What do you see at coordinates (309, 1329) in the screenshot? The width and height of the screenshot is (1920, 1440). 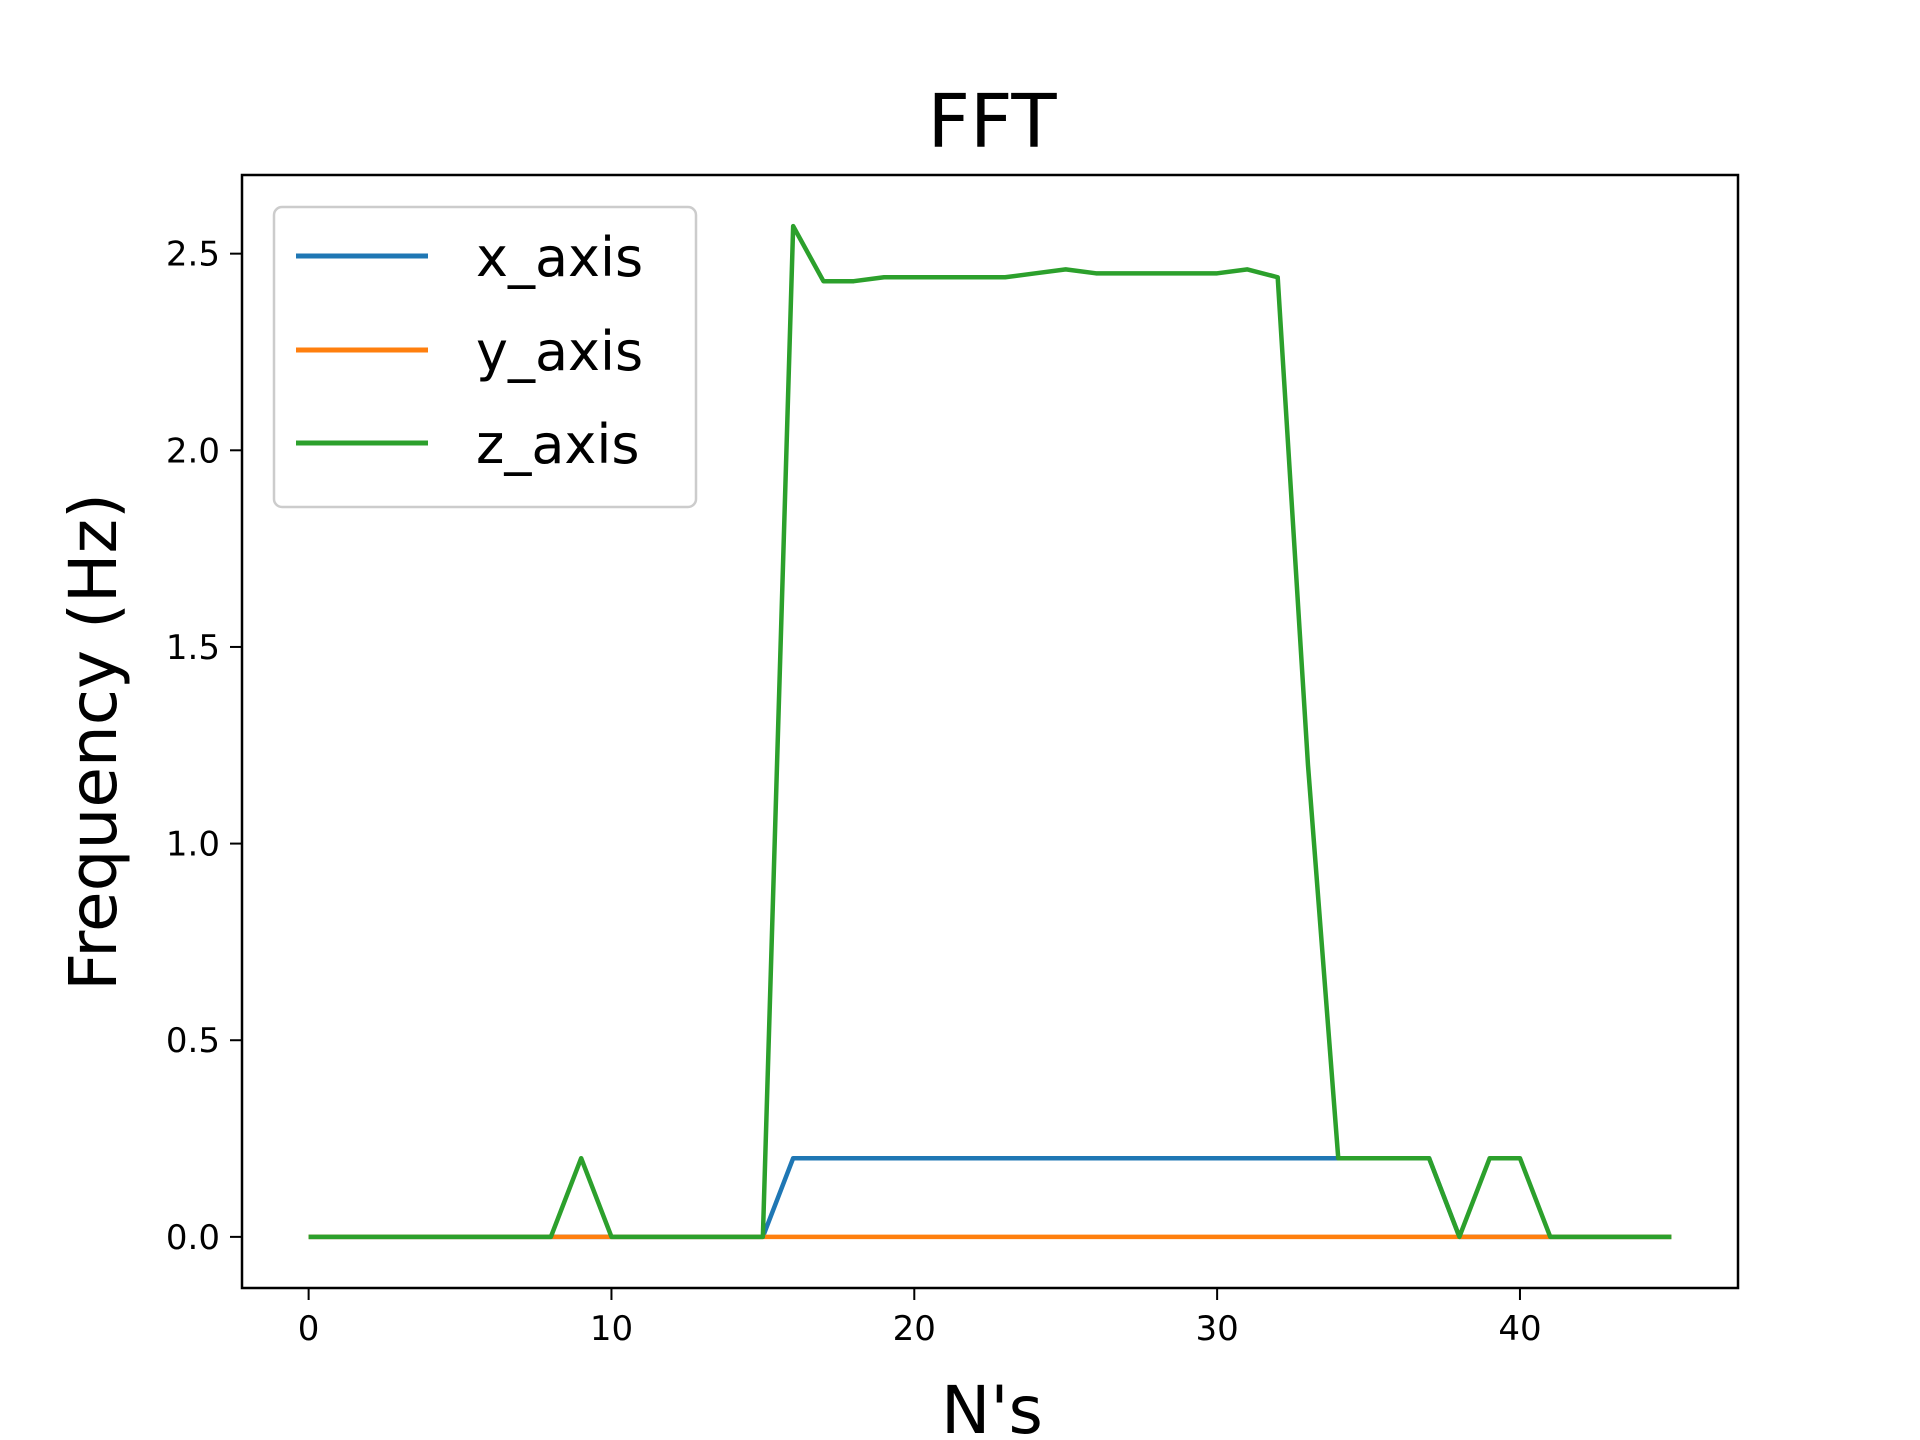 I see `x-tick-label: 0` at bounding box center [309, 1329].